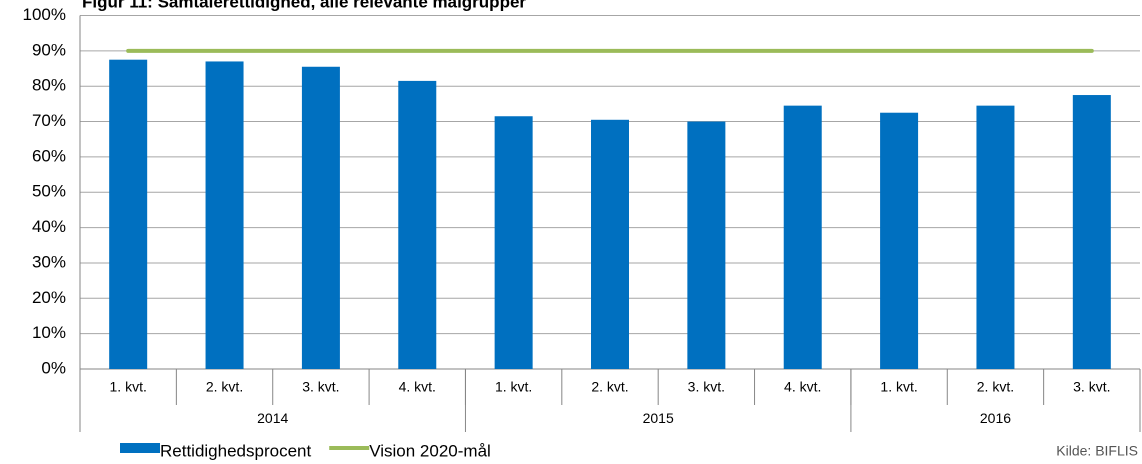 The height and width of the screenshot is (464, 1142). Describe the element at coordinates (49, 191) in the screenshot. I see `y-tick-label: 50%` at that location.